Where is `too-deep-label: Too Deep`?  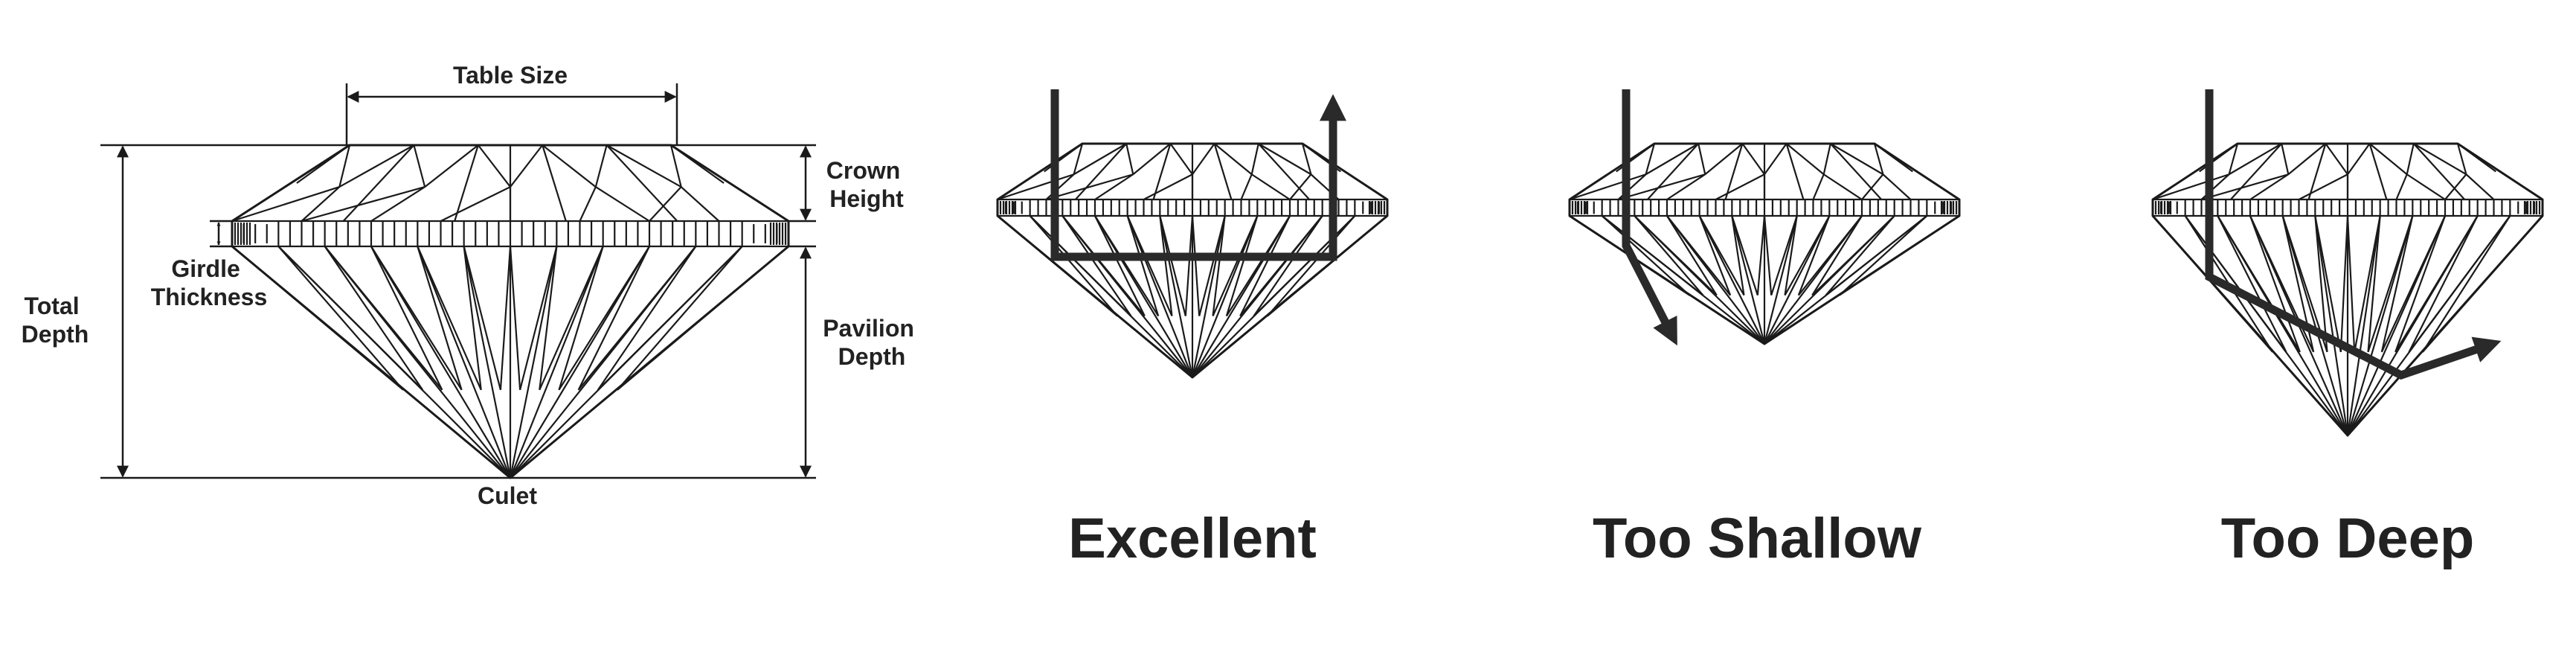
too-deep-label: Too Deep is located at coordinates (2348, 538).